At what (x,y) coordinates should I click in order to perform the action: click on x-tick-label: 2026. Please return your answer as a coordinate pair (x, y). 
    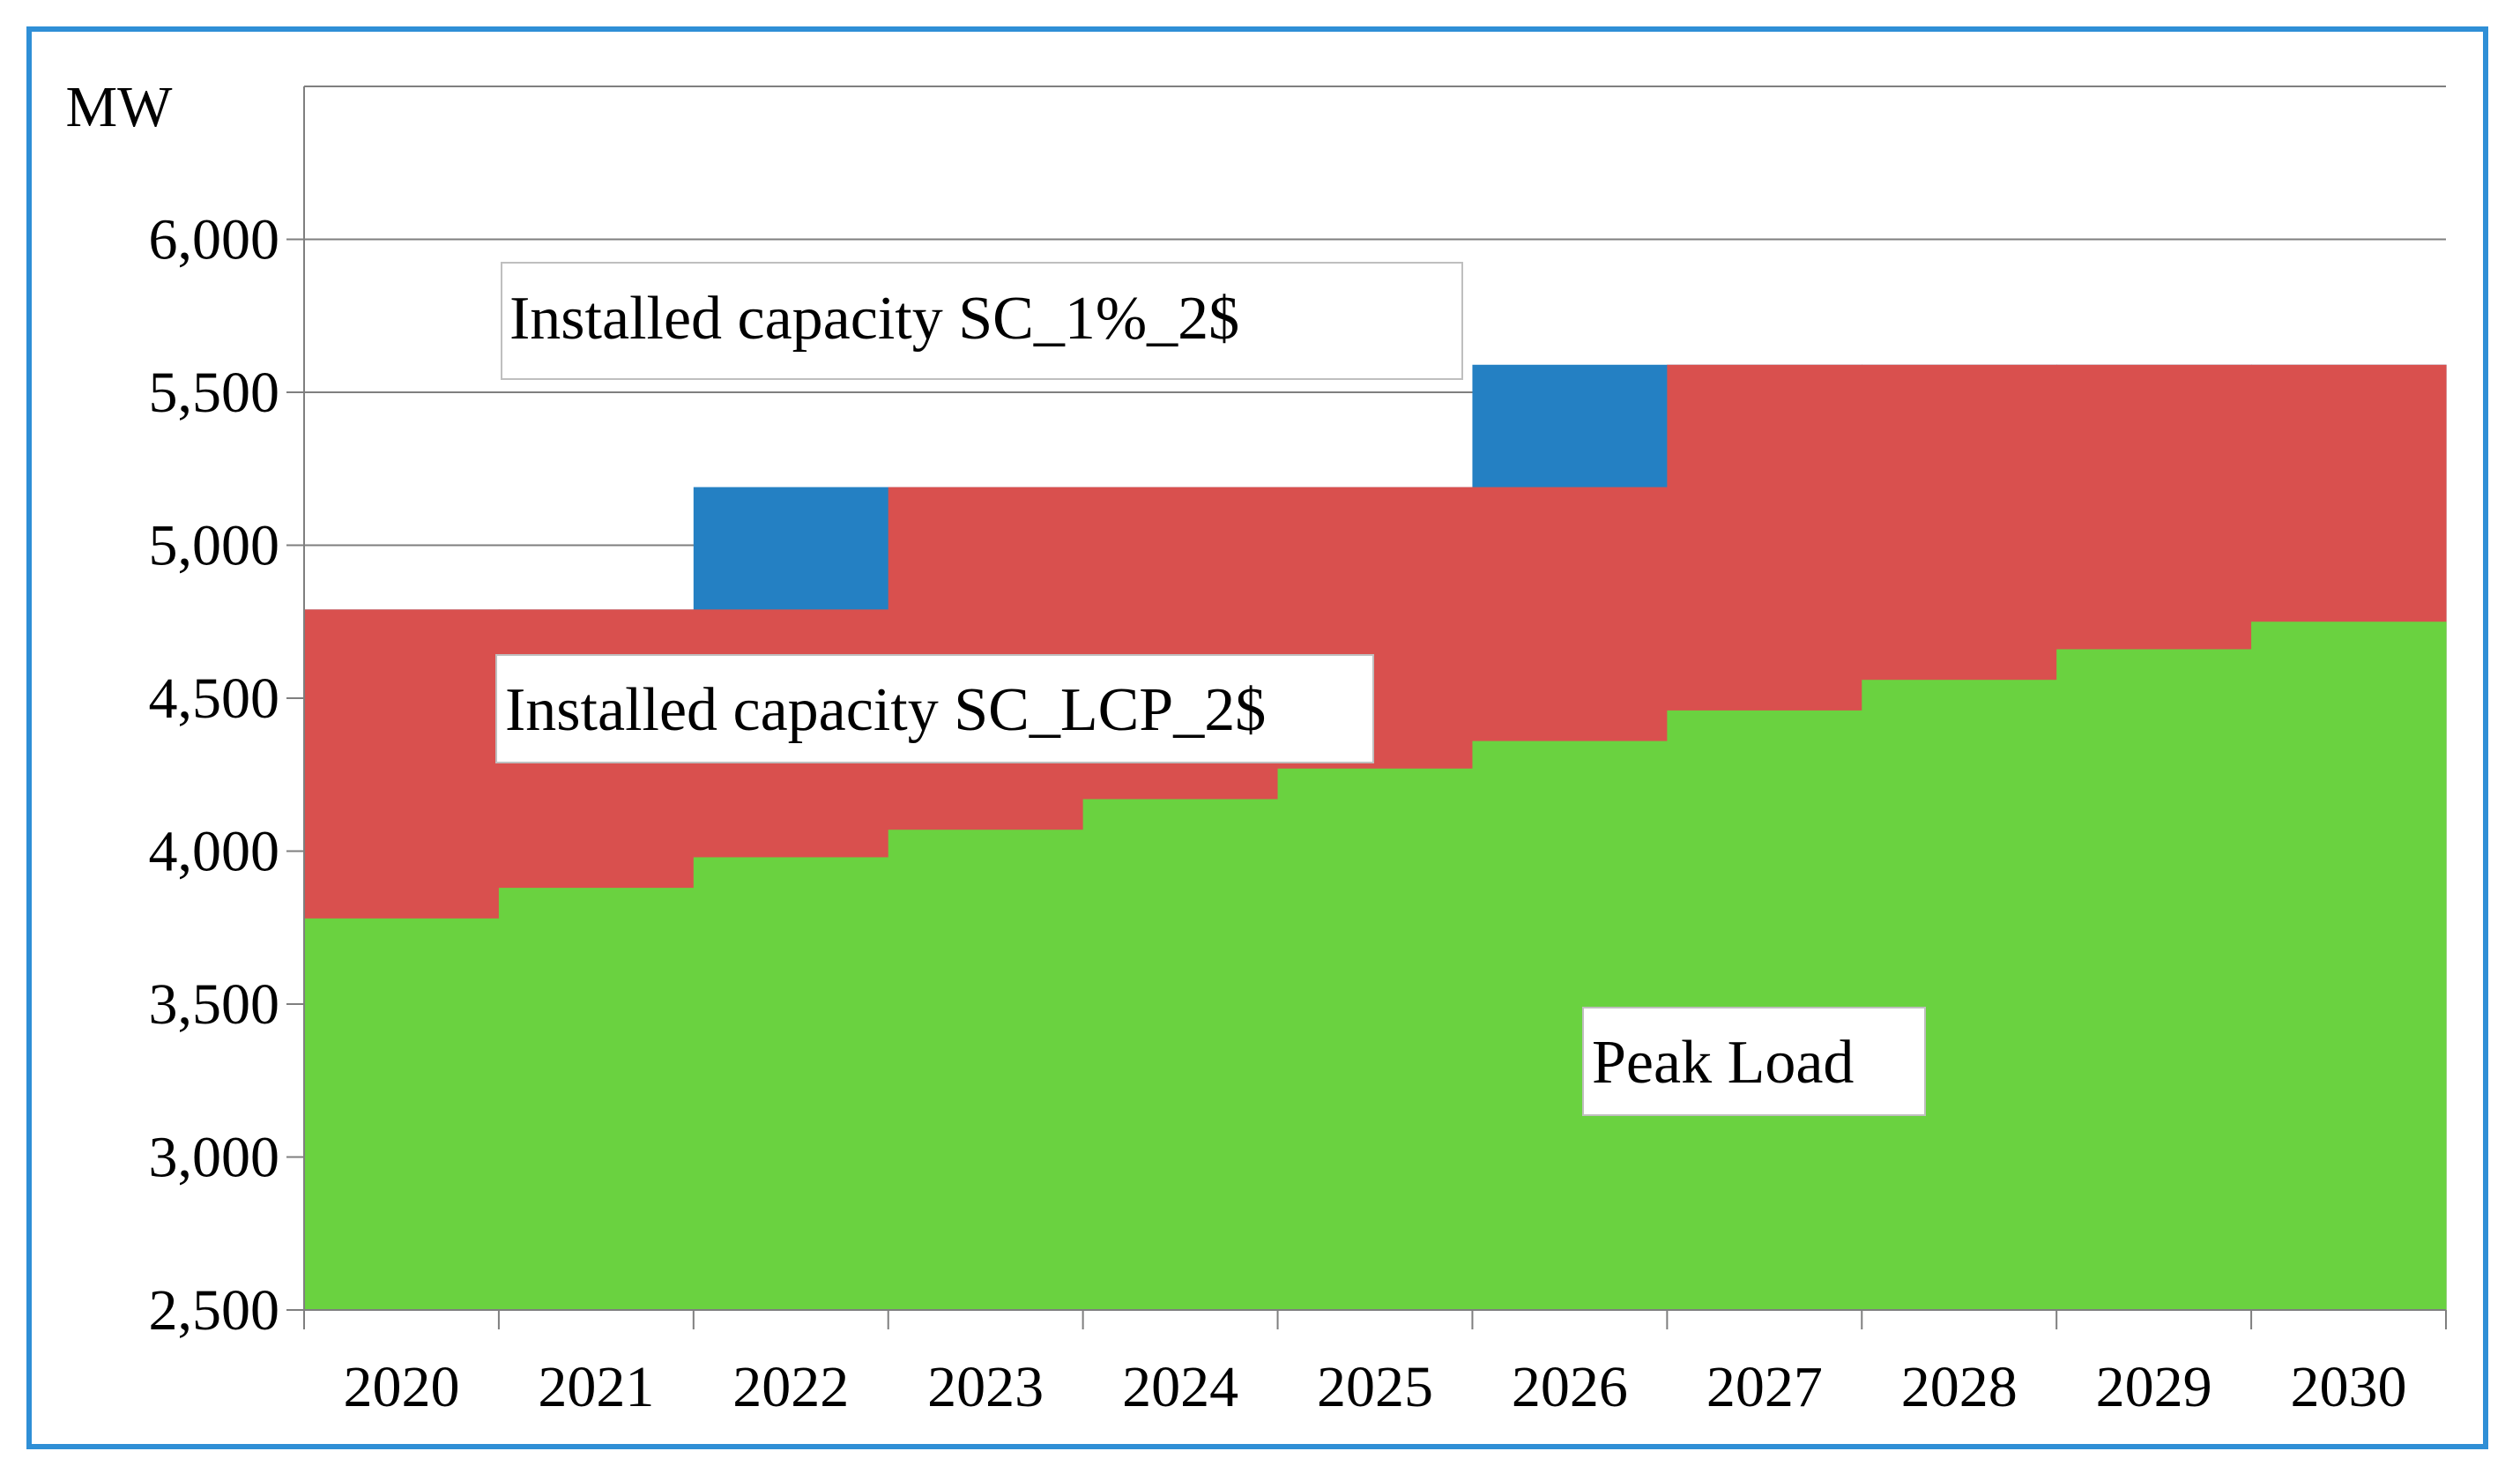
    Looking at the image, I should click on (1570, 1387).